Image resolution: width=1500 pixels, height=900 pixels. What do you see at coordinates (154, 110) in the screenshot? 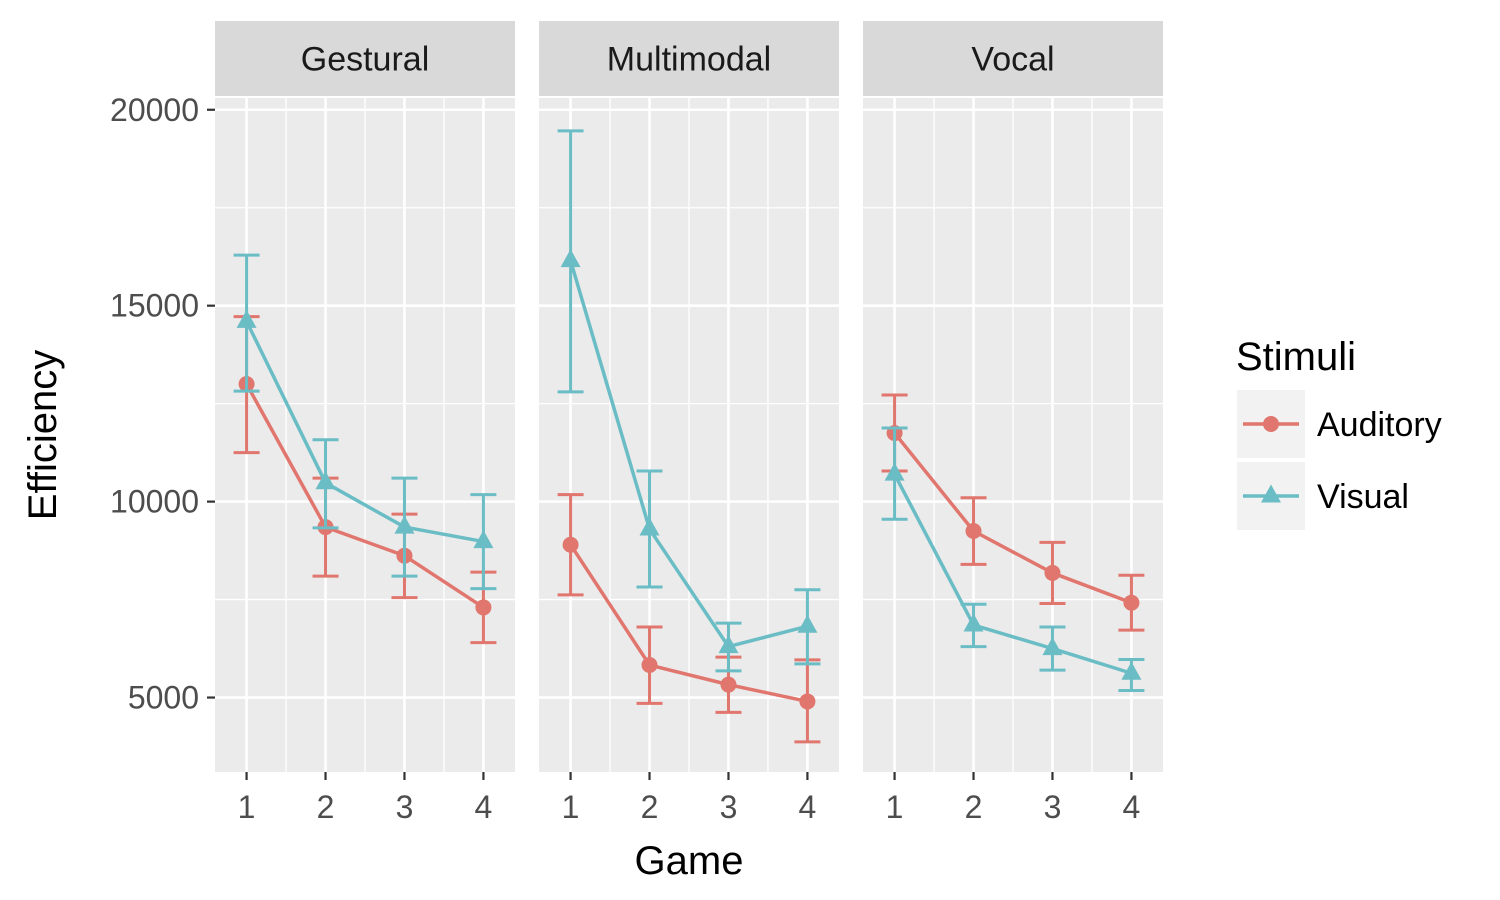
I see `y-tick-label: 20000` at bounding box center [154, 110].